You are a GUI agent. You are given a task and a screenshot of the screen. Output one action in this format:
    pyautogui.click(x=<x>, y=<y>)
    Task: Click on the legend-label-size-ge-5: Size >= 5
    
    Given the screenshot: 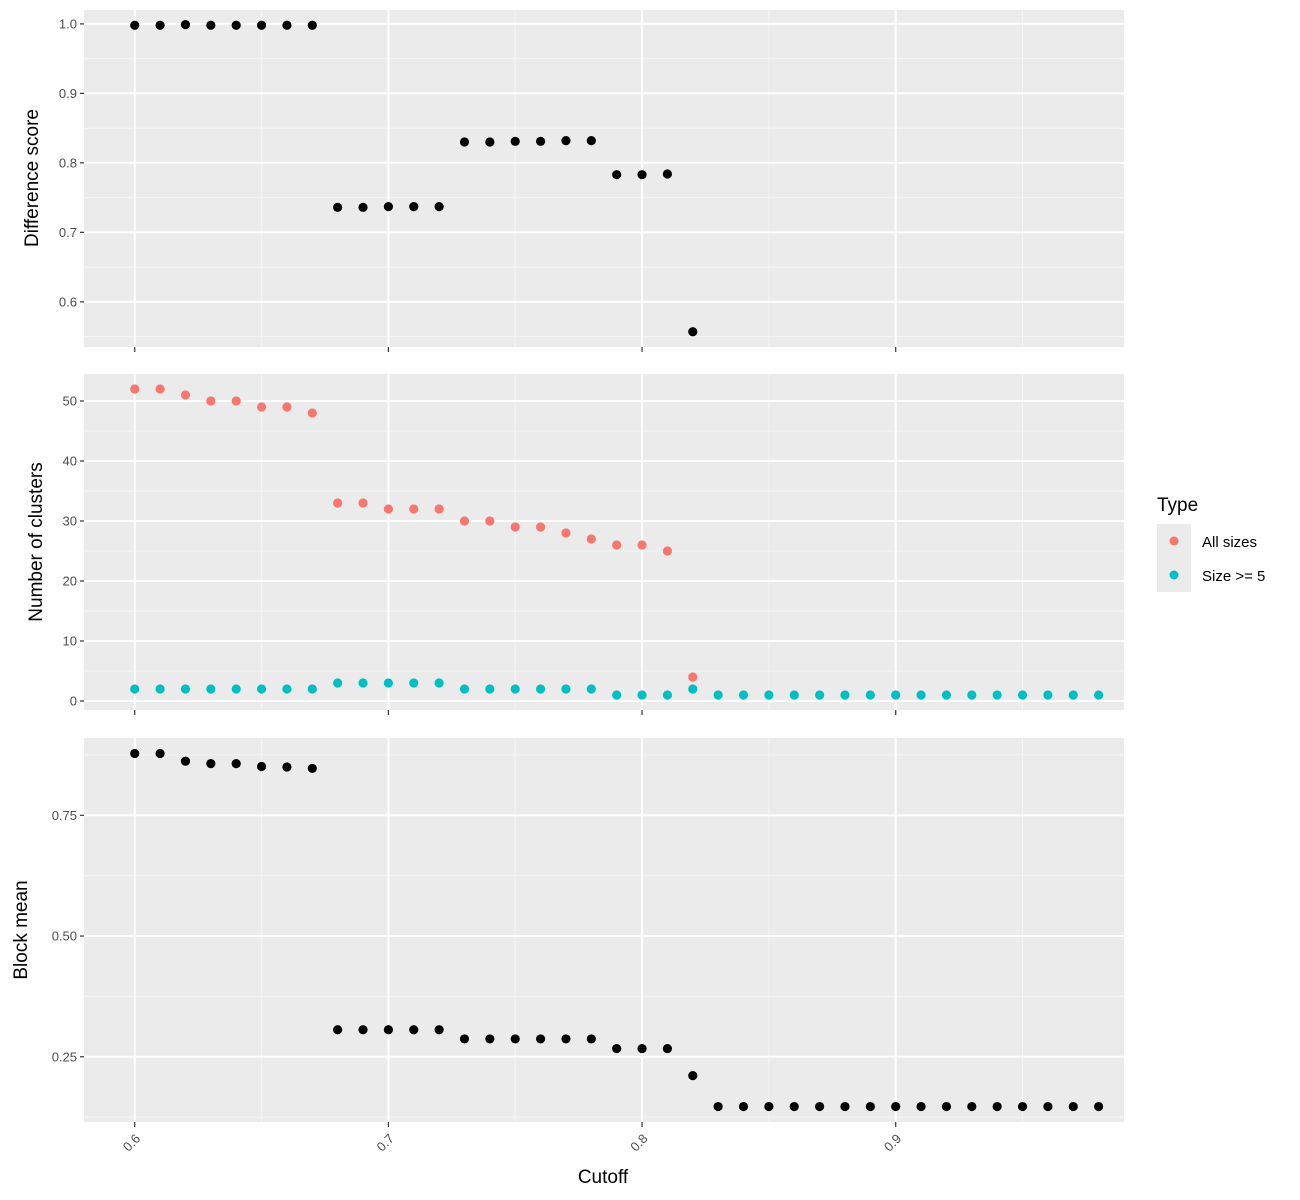 What is the action you would take?
    pyautogui.click(x=1233, y=576)
    